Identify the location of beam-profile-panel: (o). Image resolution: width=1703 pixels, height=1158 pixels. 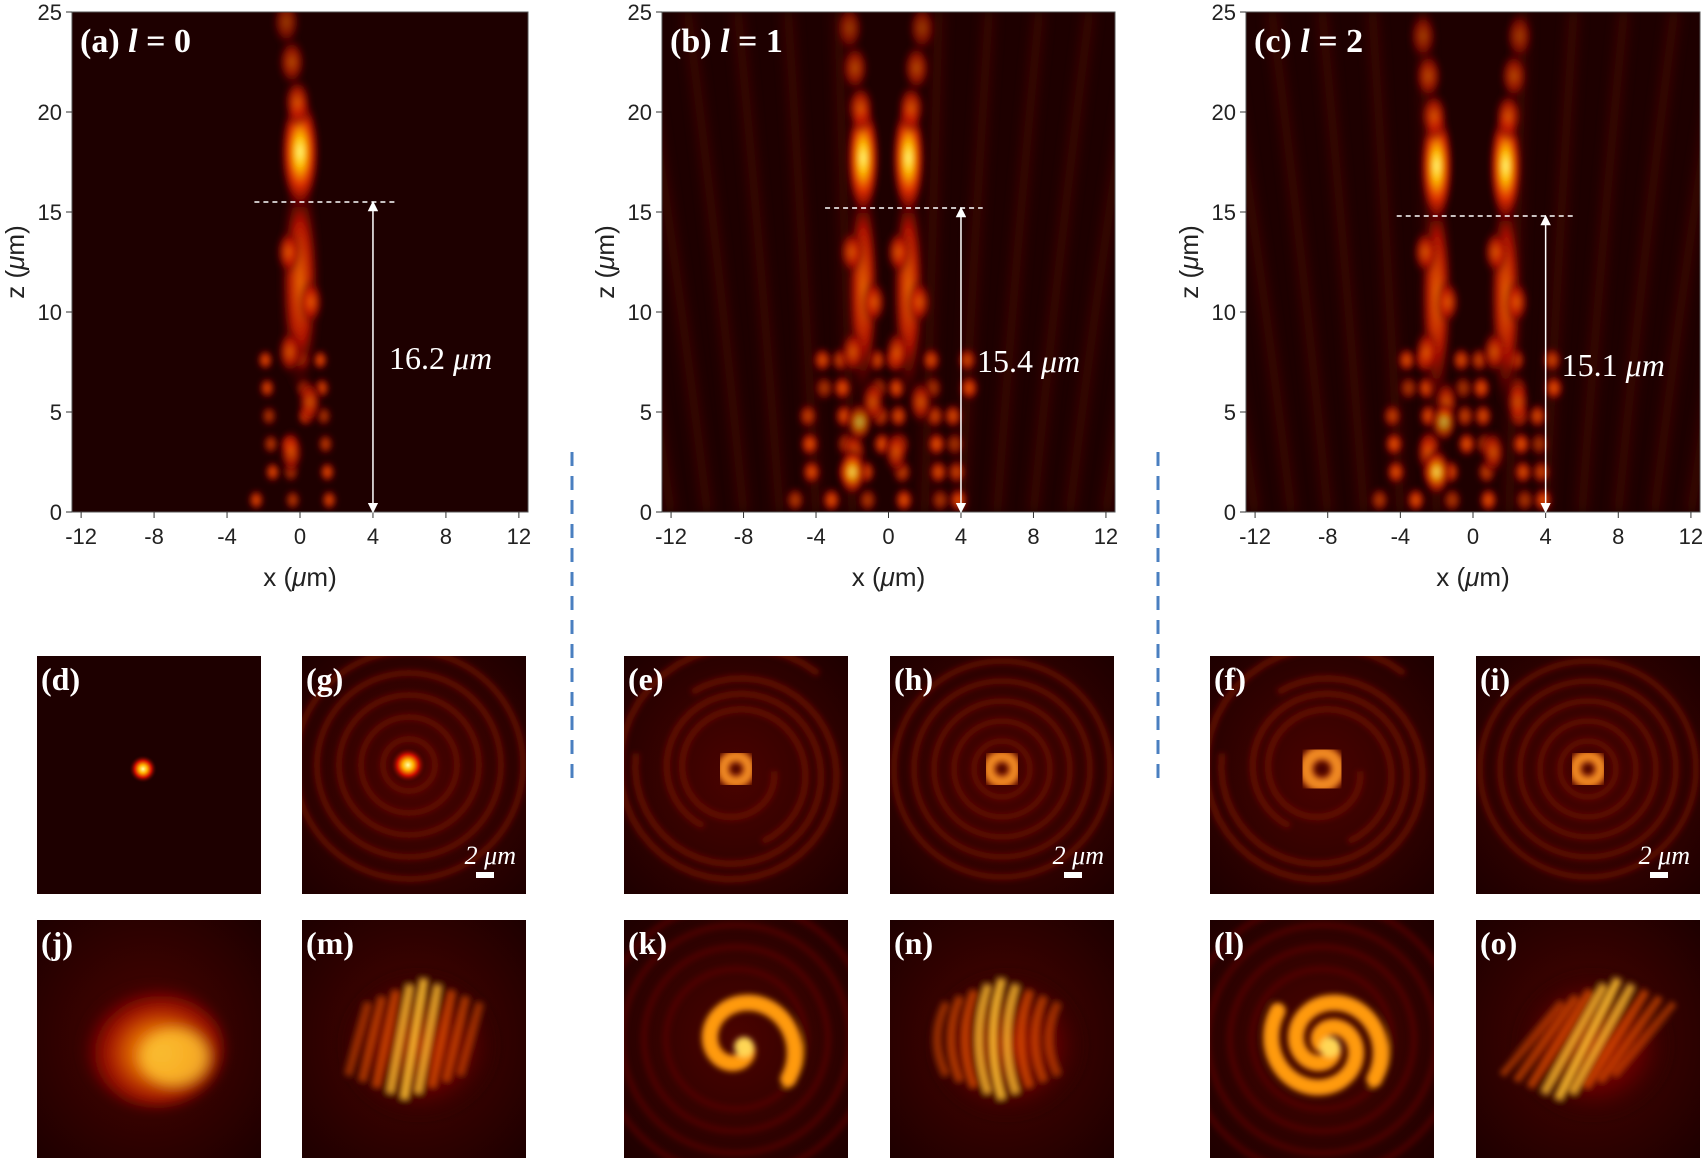
(1588, 1039).